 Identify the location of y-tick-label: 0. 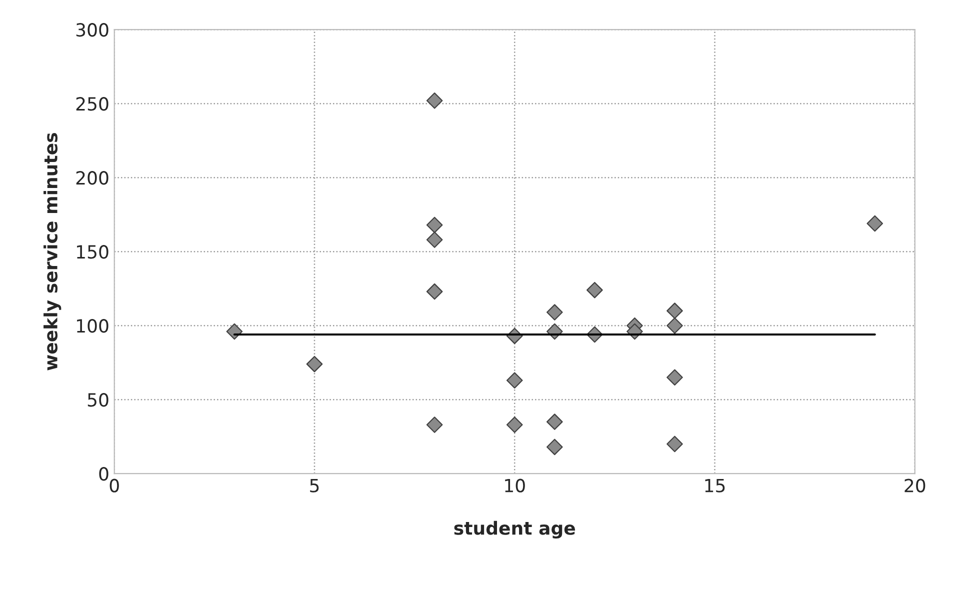
(103, 474).